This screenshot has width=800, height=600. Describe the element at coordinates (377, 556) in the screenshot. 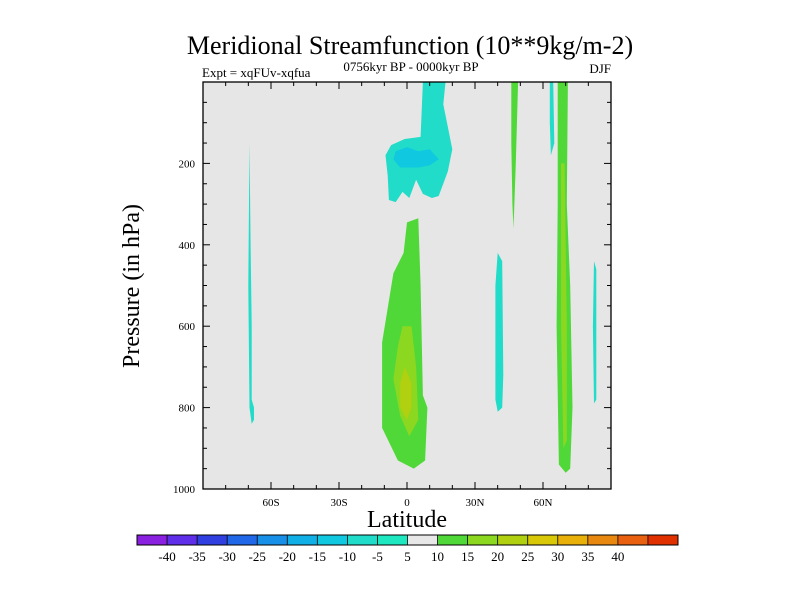

I see `colorbar-label: -5` at that location.